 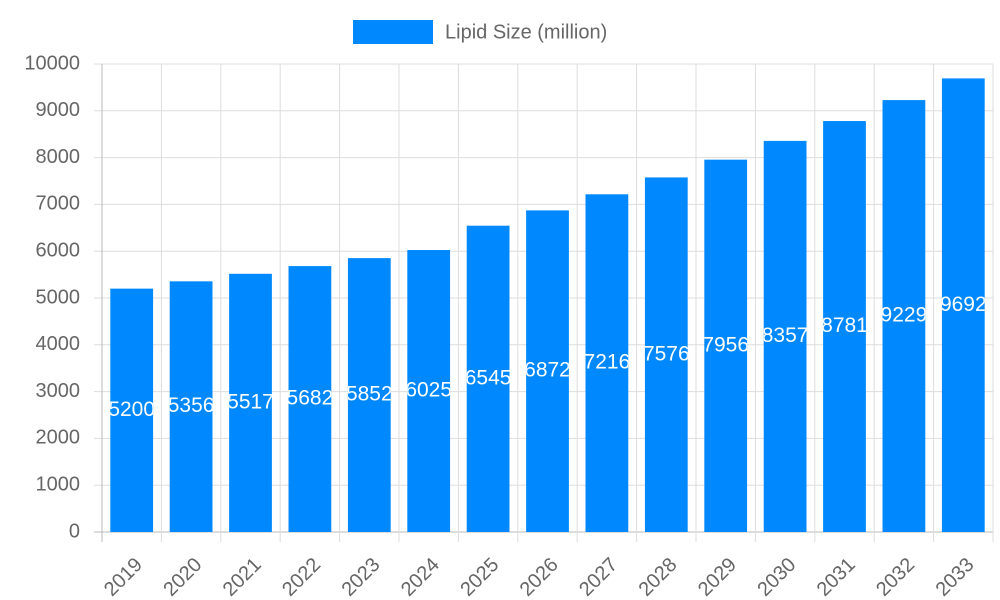 What do you see at coordinates (598, 577) in the screenshot?
I see `x-tick-label: 2027` at bounding box center [598, 577].